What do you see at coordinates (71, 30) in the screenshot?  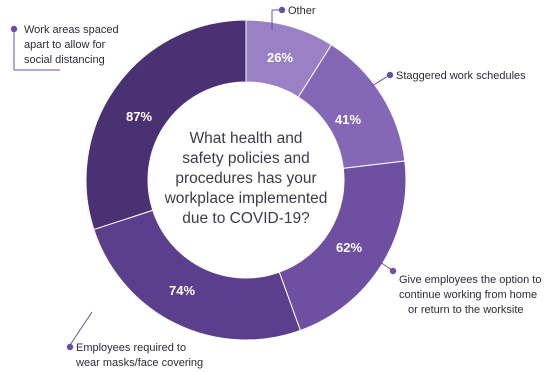 I see `callout-text-spacing-1: Work areas spaced` at bounding box center [71, 30].